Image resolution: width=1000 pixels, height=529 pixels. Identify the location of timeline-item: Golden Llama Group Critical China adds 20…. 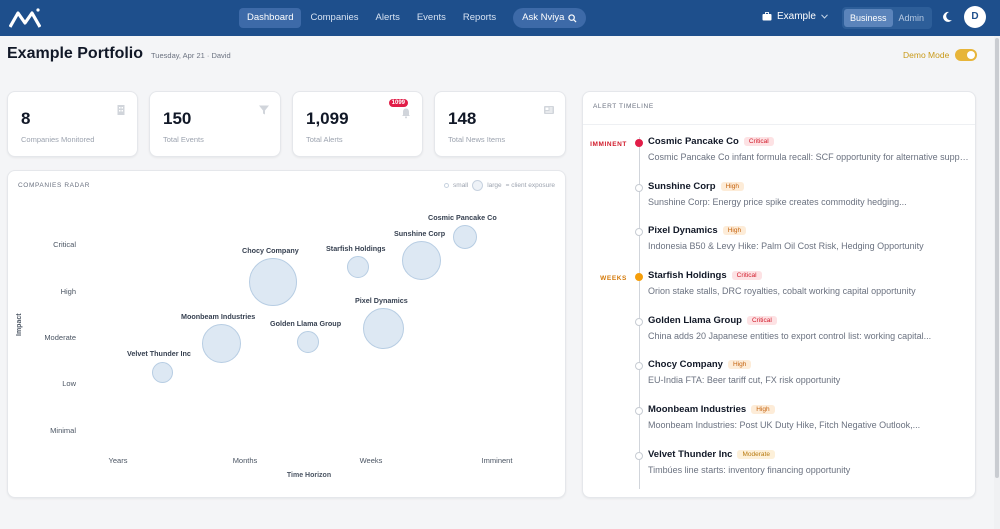
(779, 333).